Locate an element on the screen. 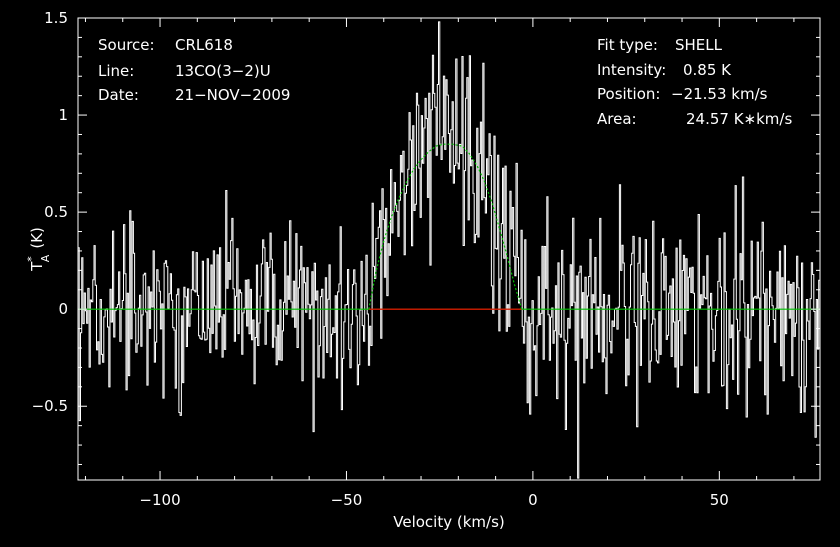 The image size is (840, 547). shell-fit-curve is located at coordinates (445, 226).